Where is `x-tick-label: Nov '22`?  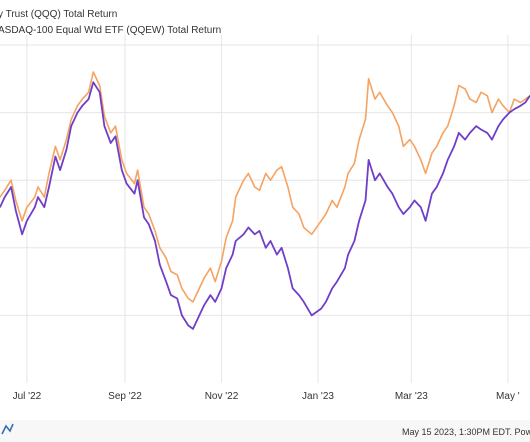
x-tick-label: Nov '22 is located at coordinates (222, 396).